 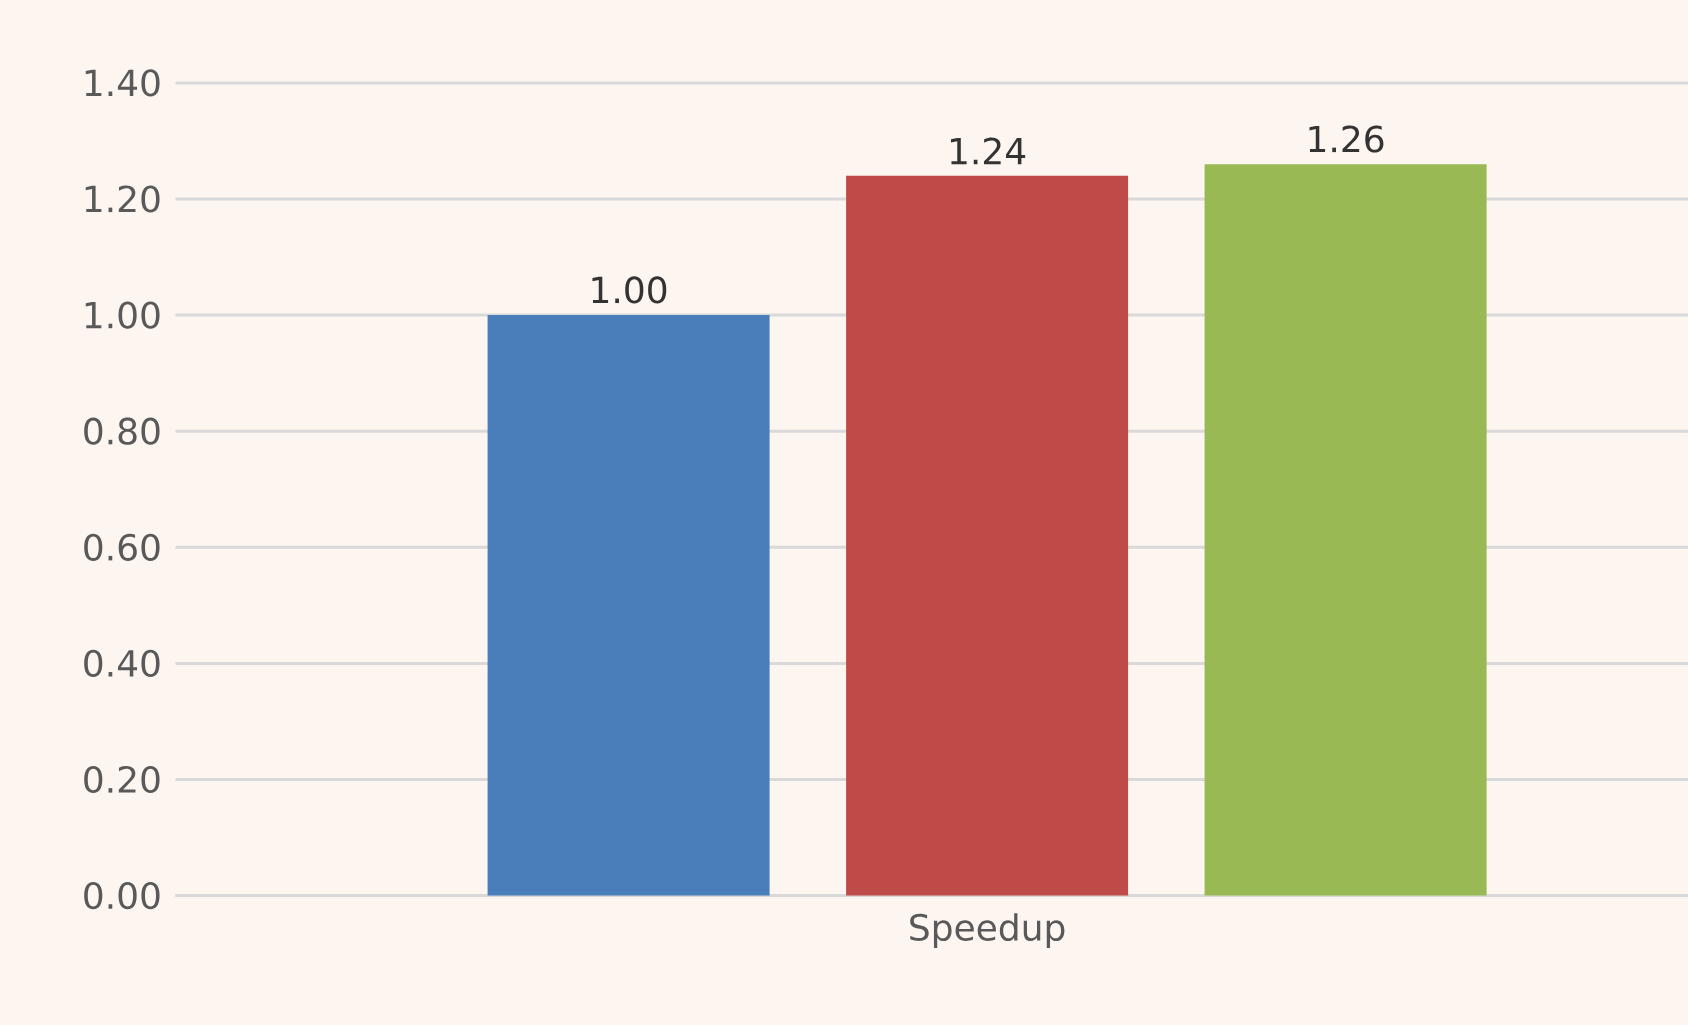 What do you see at coordinates (122, 83) in the screenshot?
I see `y-tick-label: 1.40` at bounding box center [122, 83].